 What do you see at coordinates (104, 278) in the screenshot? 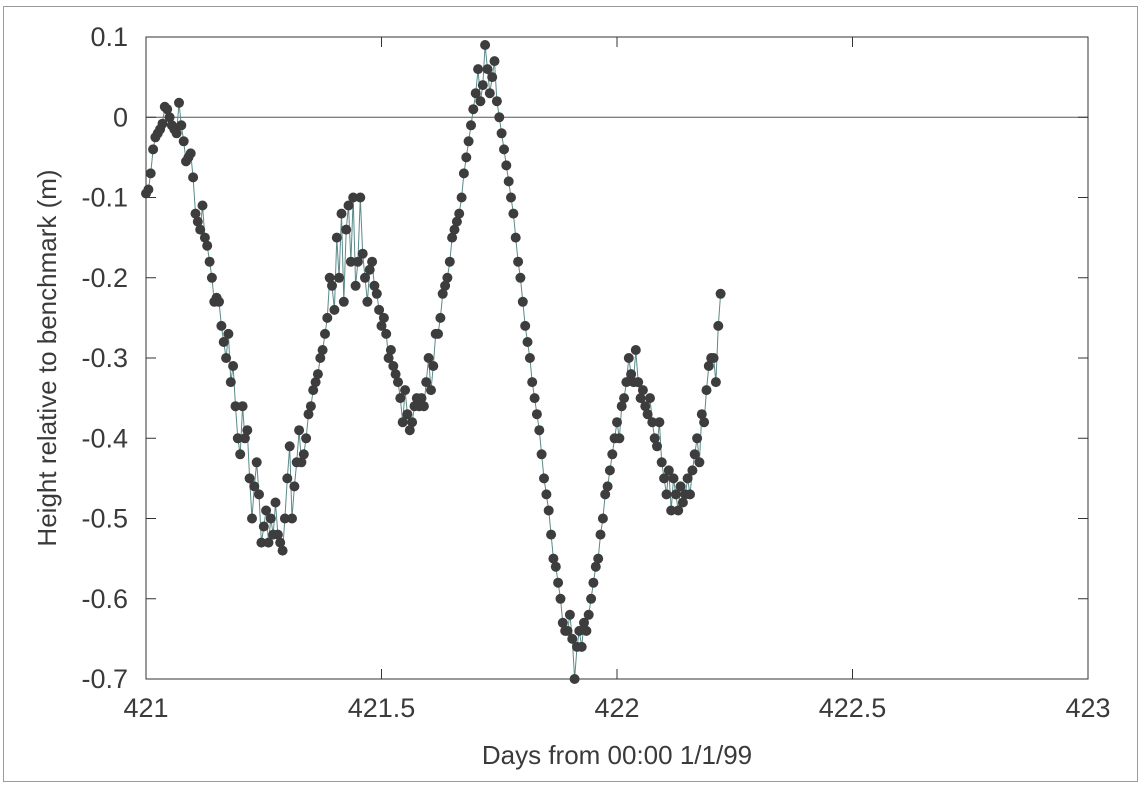
I see `y-tick-label: -0.2` at bounding box center [104, 278].